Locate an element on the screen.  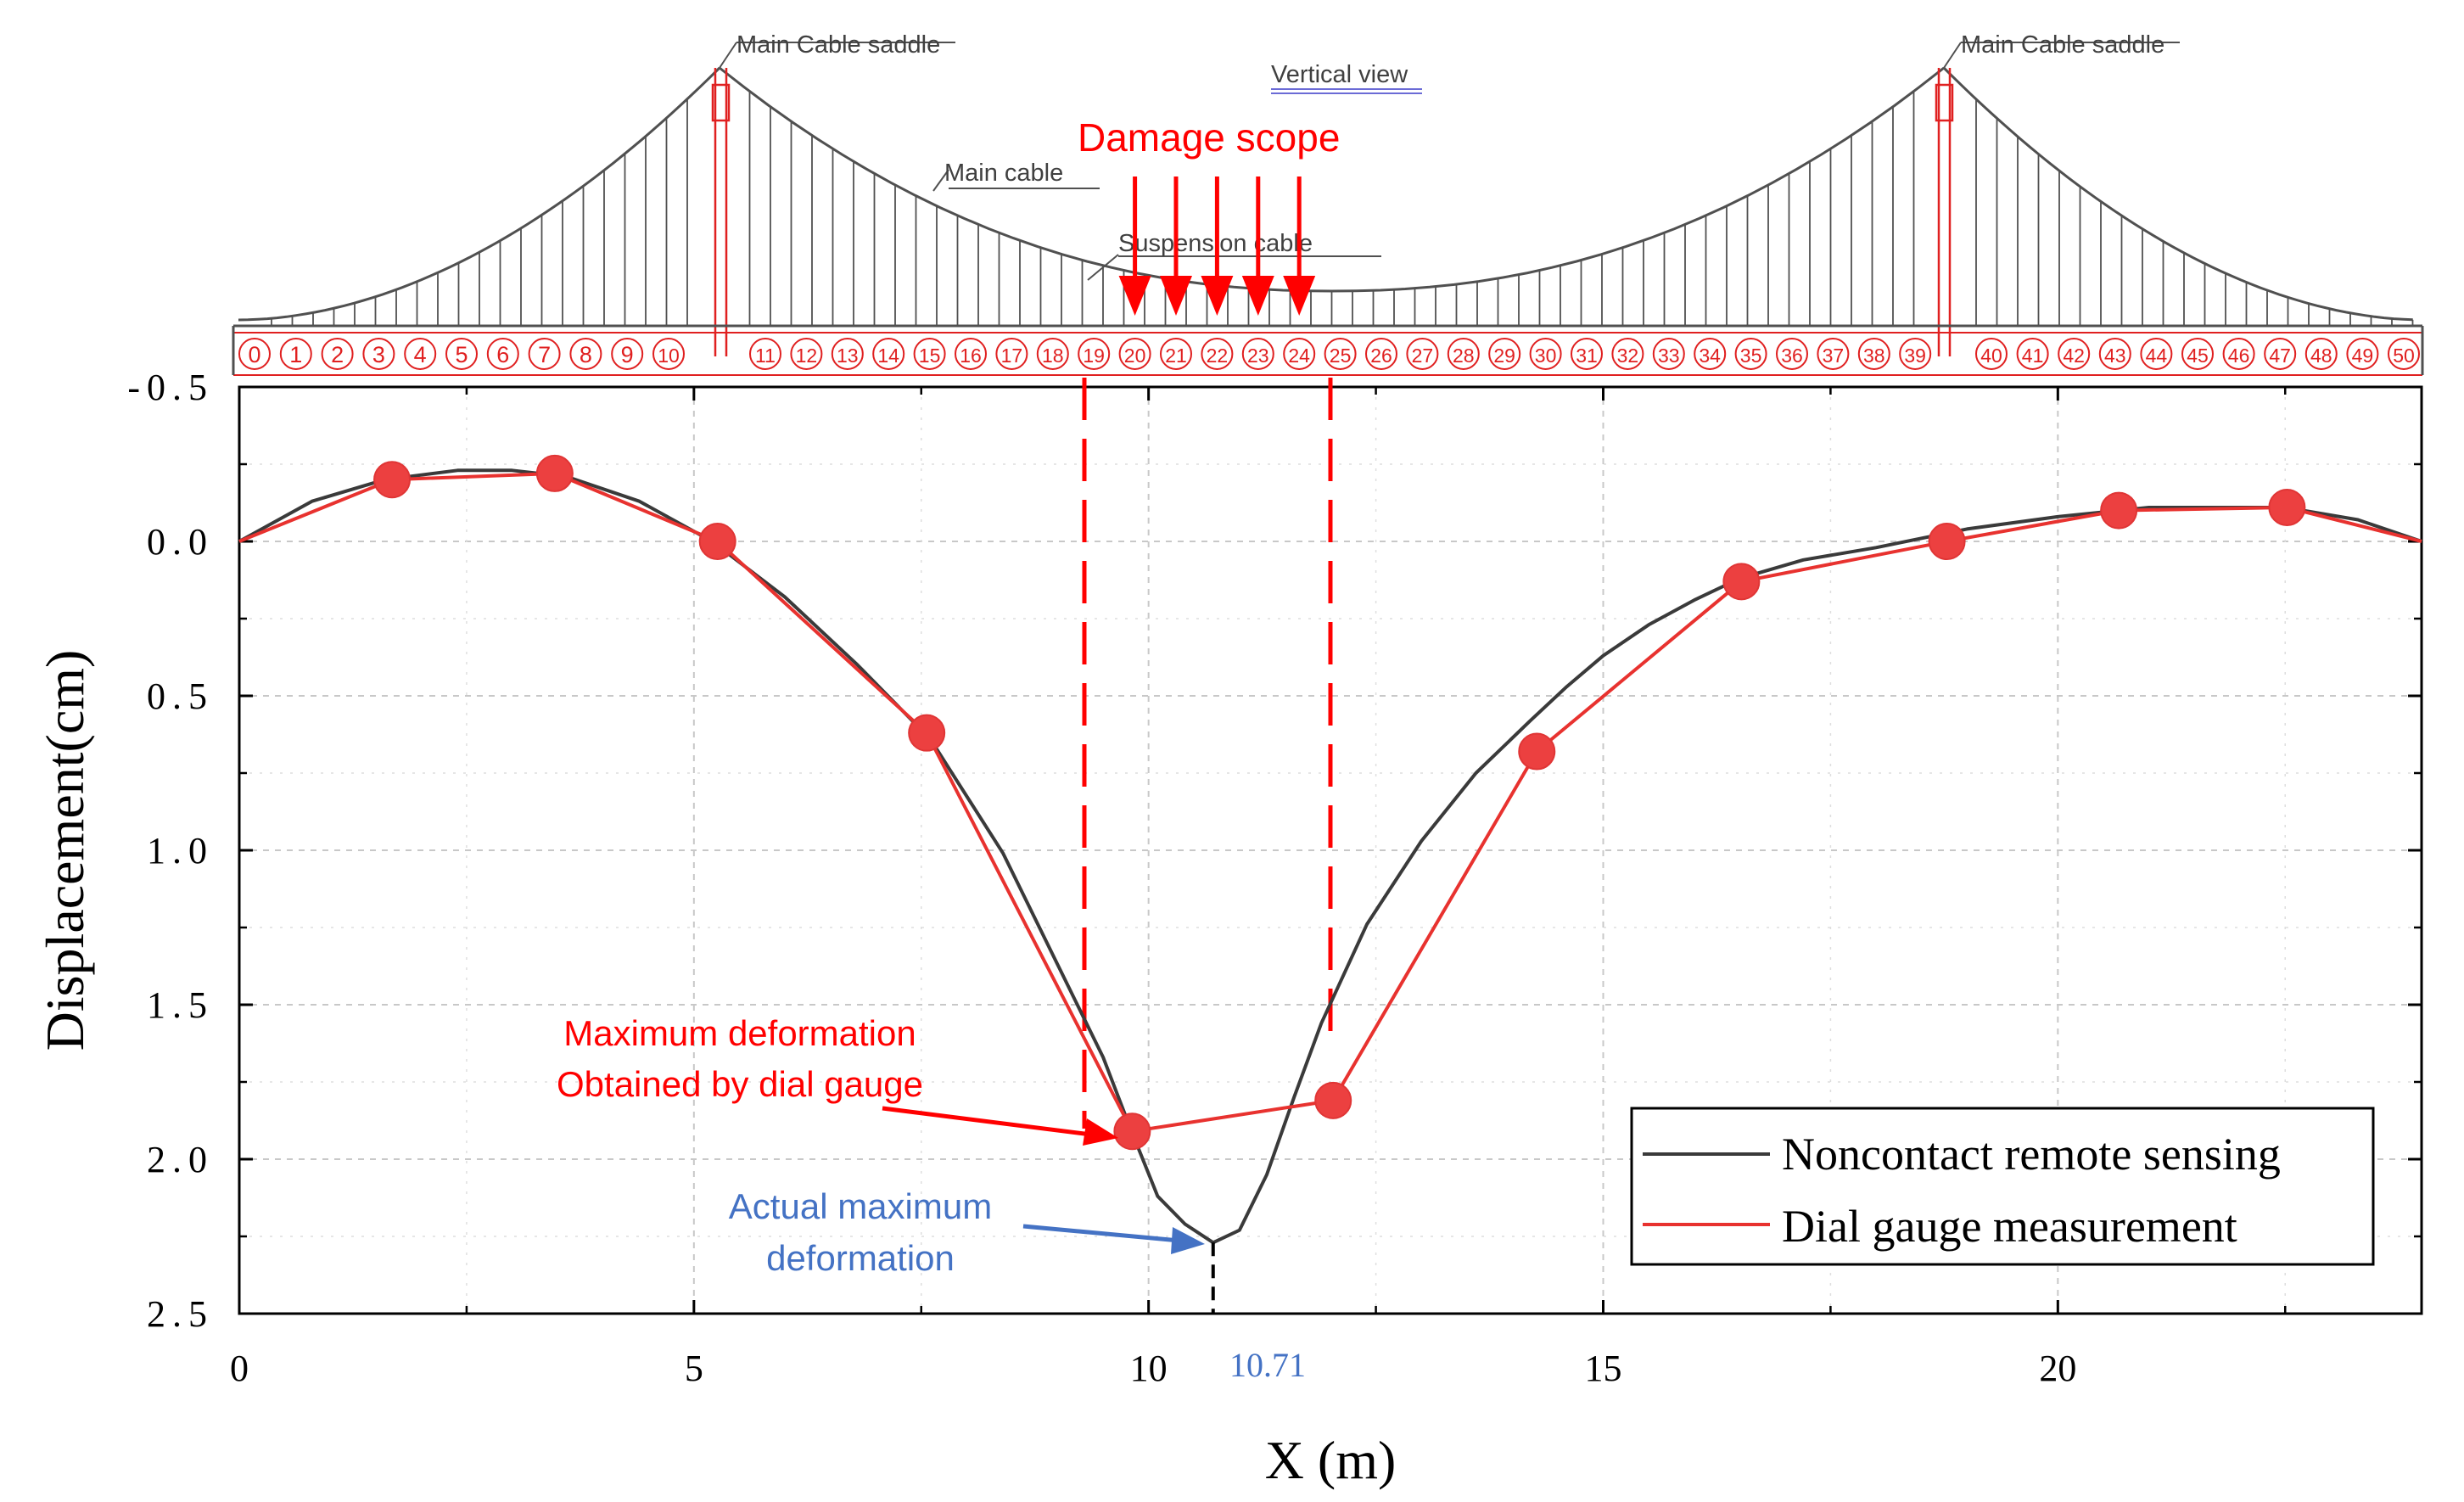
y-tick-label: -0.5 is located at coordinates (171, 387).